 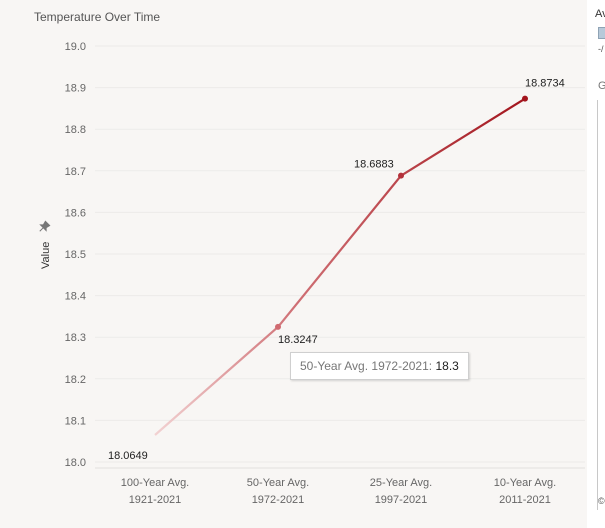 I want to click on y-tick-label: 18.0, so click(x=75, y=463).